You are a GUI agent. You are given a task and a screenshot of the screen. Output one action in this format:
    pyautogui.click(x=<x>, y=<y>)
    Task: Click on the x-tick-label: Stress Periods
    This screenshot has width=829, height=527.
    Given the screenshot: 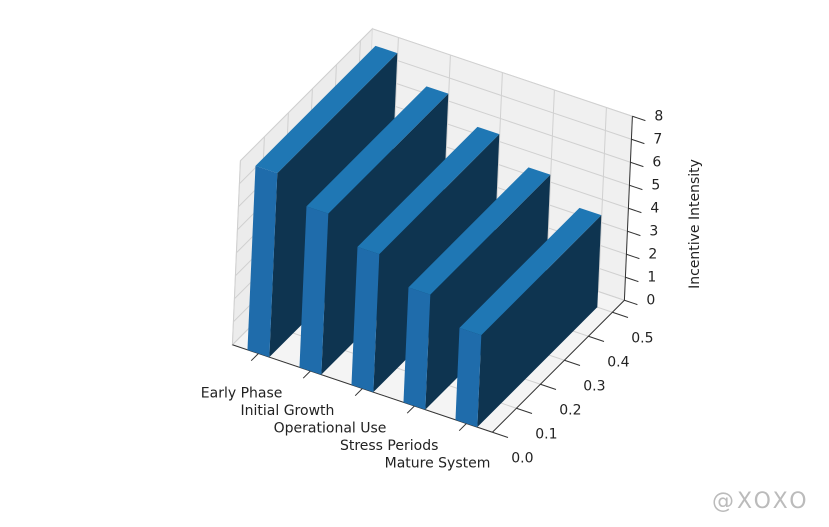 What is the action you would take?
    pyautogui.click(x=389, y=446)
    